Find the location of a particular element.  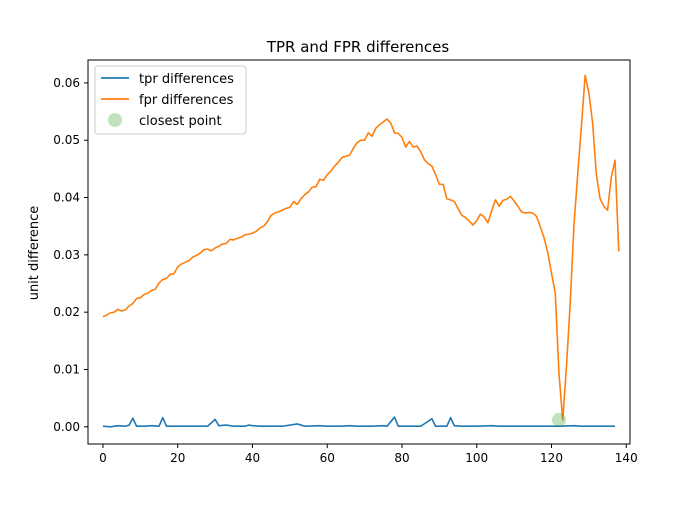

y-axis-ticks: 0.00 0.01 0.02 0.03 0.04 0.05 0.06 is located at coordinates (70, 255).